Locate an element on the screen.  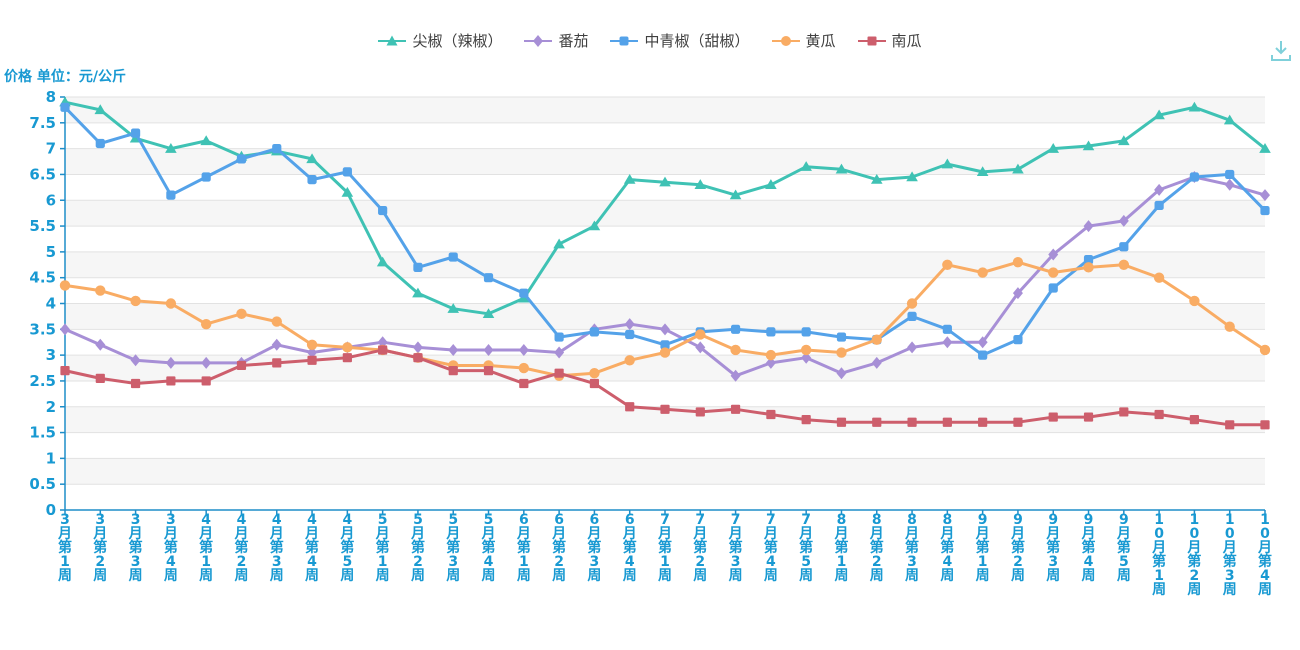
legend-item-0: 尖椒（辣椒） is located at coordinates (440, 40).